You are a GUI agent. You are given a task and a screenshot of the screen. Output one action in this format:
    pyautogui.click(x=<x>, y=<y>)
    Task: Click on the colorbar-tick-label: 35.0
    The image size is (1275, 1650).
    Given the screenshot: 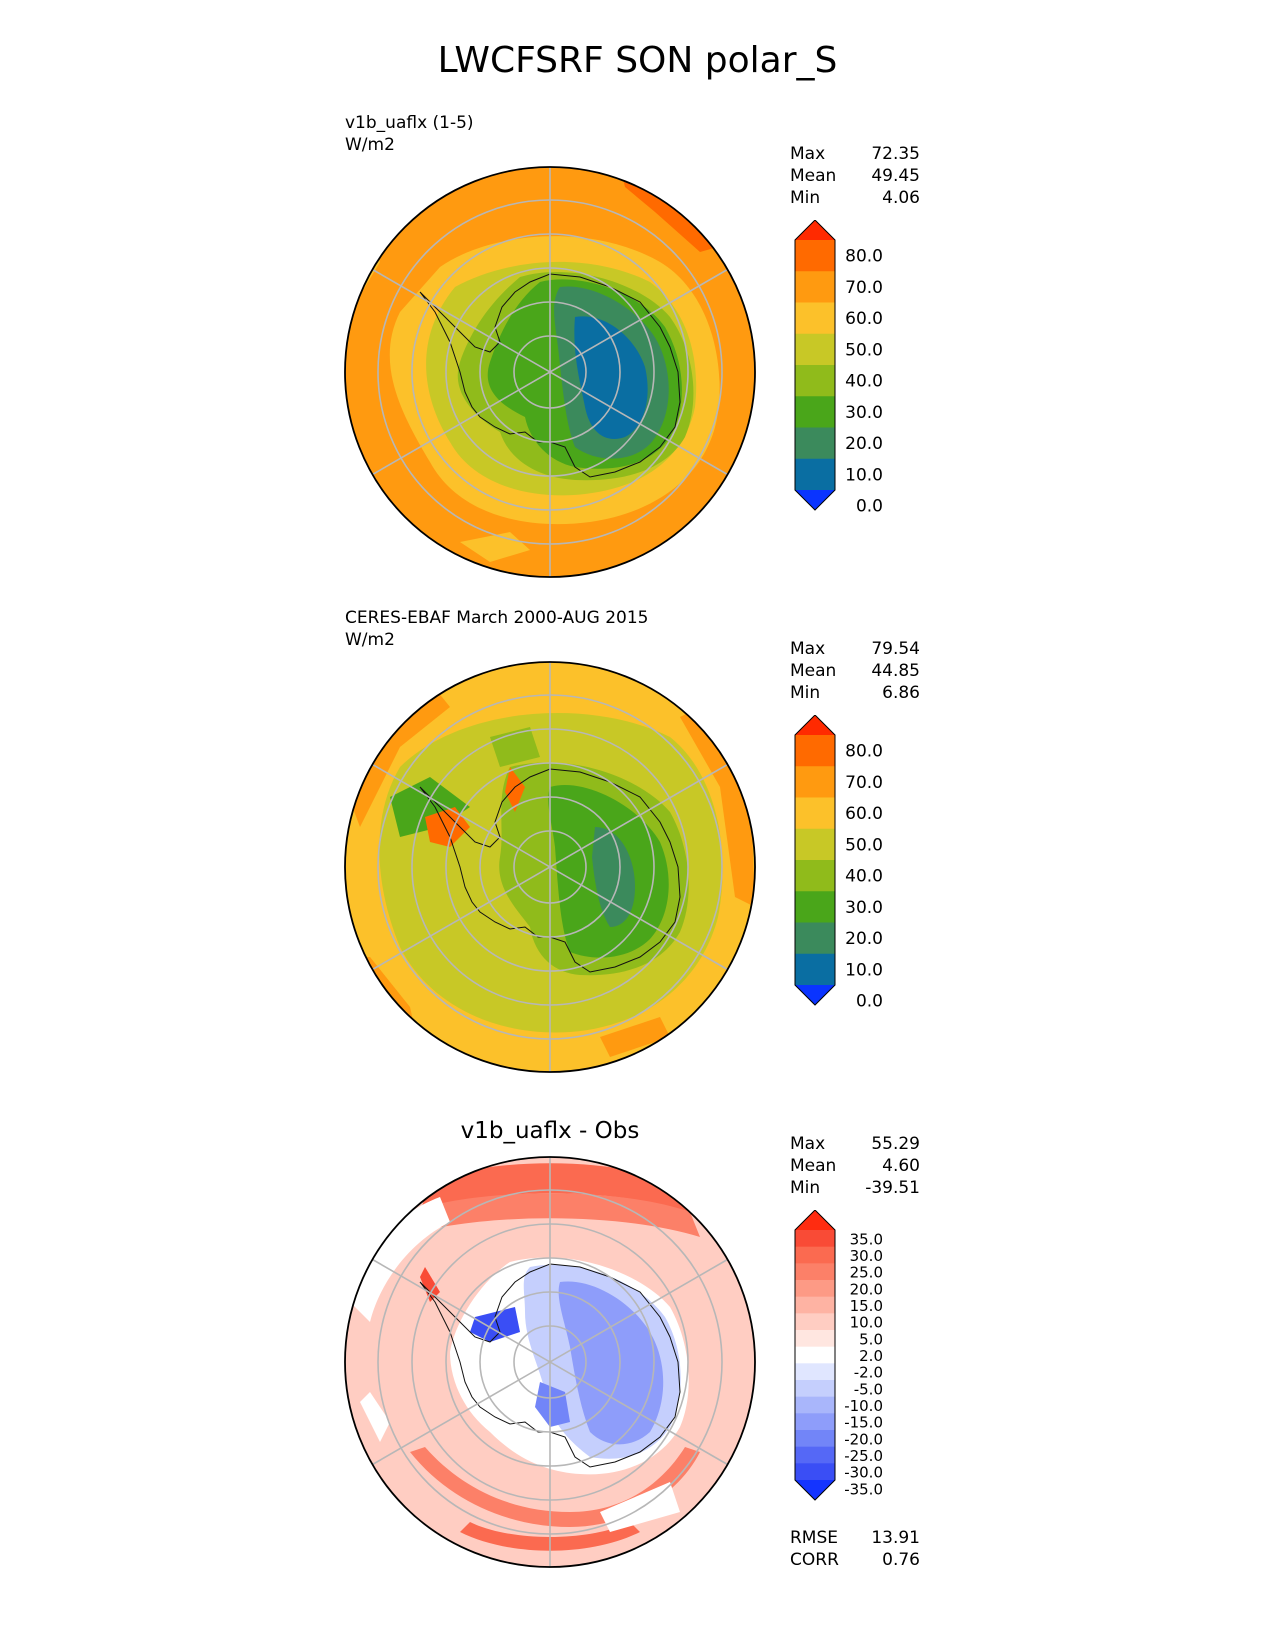 What is the action you would take?
    pyautogui.click(x=866, y=1239)
    